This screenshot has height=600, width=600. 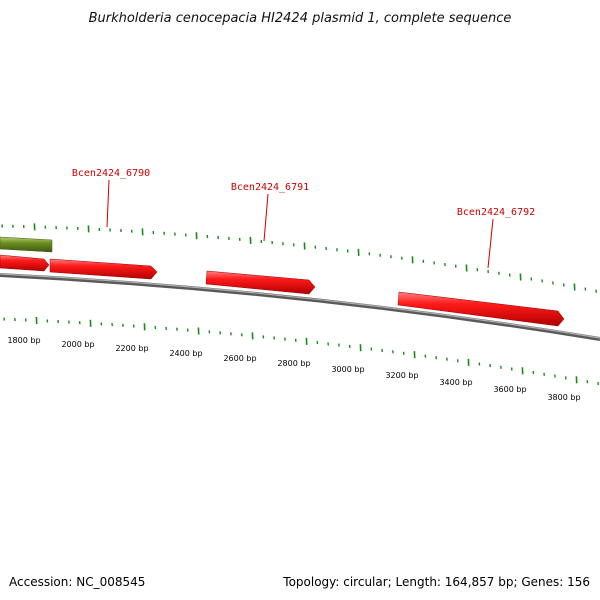 I want to click on scale-label: 2200 bp, so click(x=131, y=348).